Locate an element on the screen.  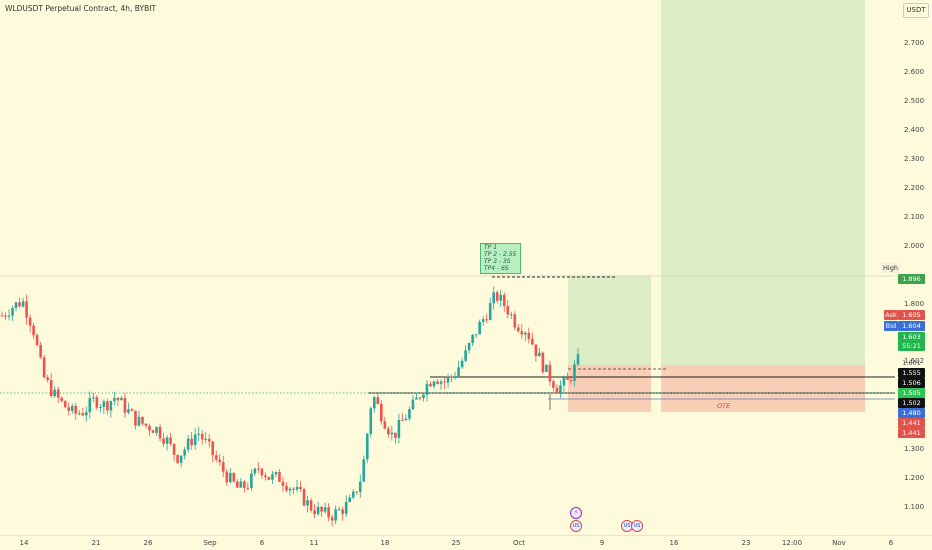
price-tick: 2.600 is located at coordinates (914, 71).